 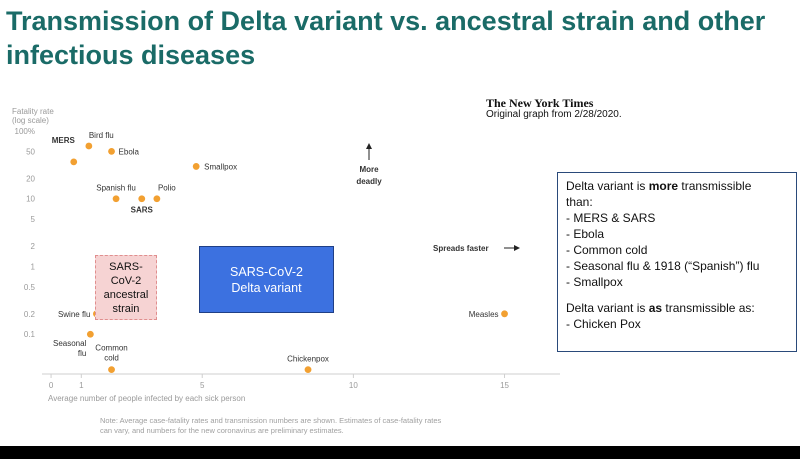 I want to click on spreads-faster-label: Spreads faster, so click(x=461, y=248).